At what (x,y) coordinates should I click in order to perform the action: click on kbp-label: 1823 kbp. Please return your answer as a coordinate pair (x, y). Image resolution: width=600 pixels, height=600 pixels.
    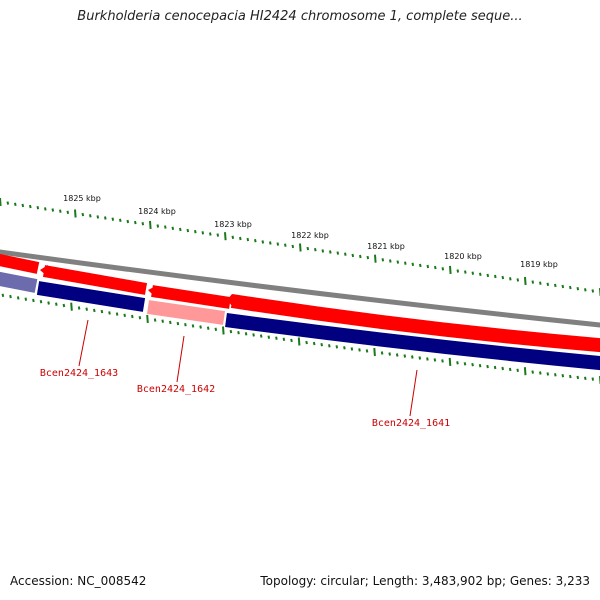
    Looking at the image, I should click on (233, 224).